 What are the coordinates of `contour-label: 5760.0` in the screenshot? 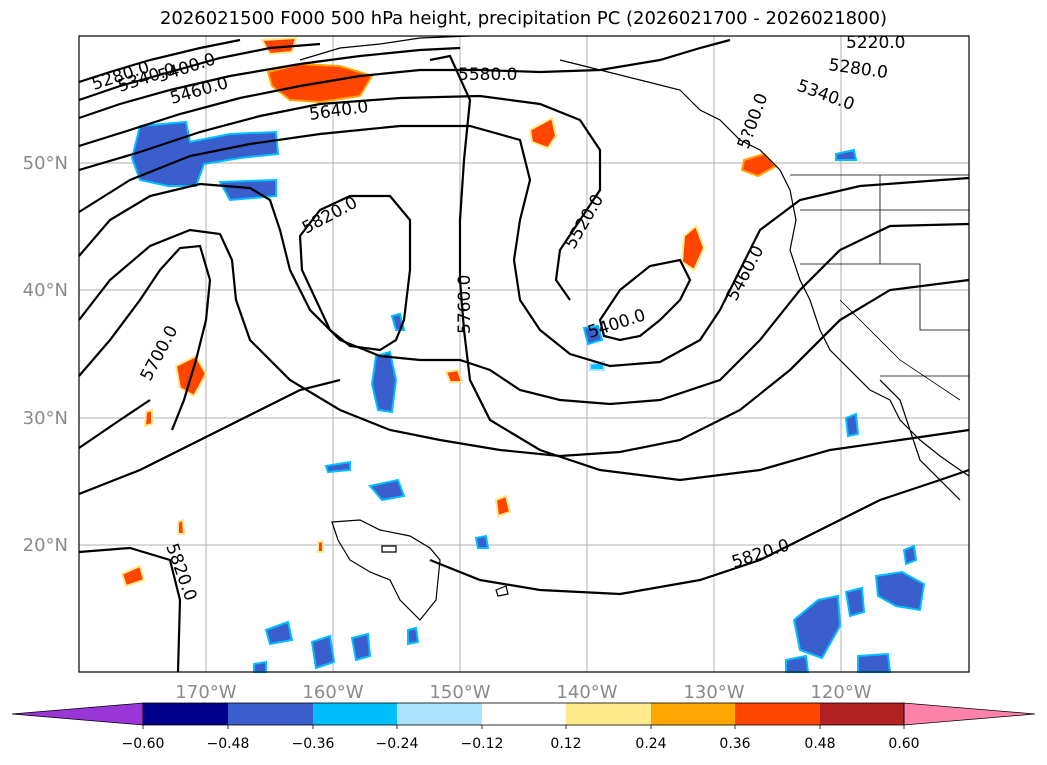 It's located at (465, 304).